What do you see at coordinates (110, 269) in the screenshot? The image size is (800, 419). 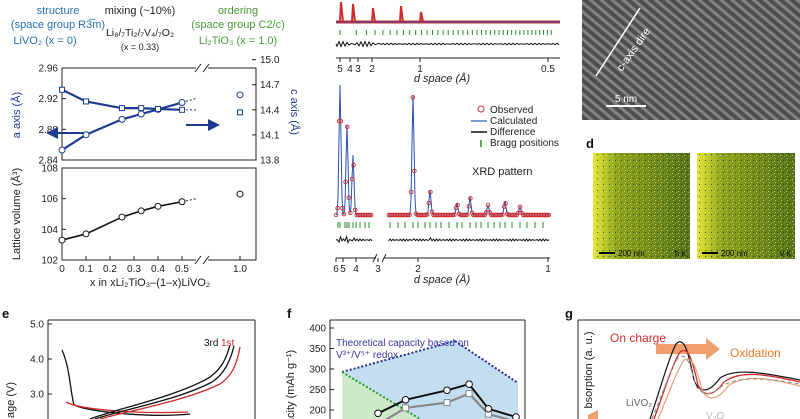 I see `volume-xtick-label: 0.2` at bounding box center [110, 269].